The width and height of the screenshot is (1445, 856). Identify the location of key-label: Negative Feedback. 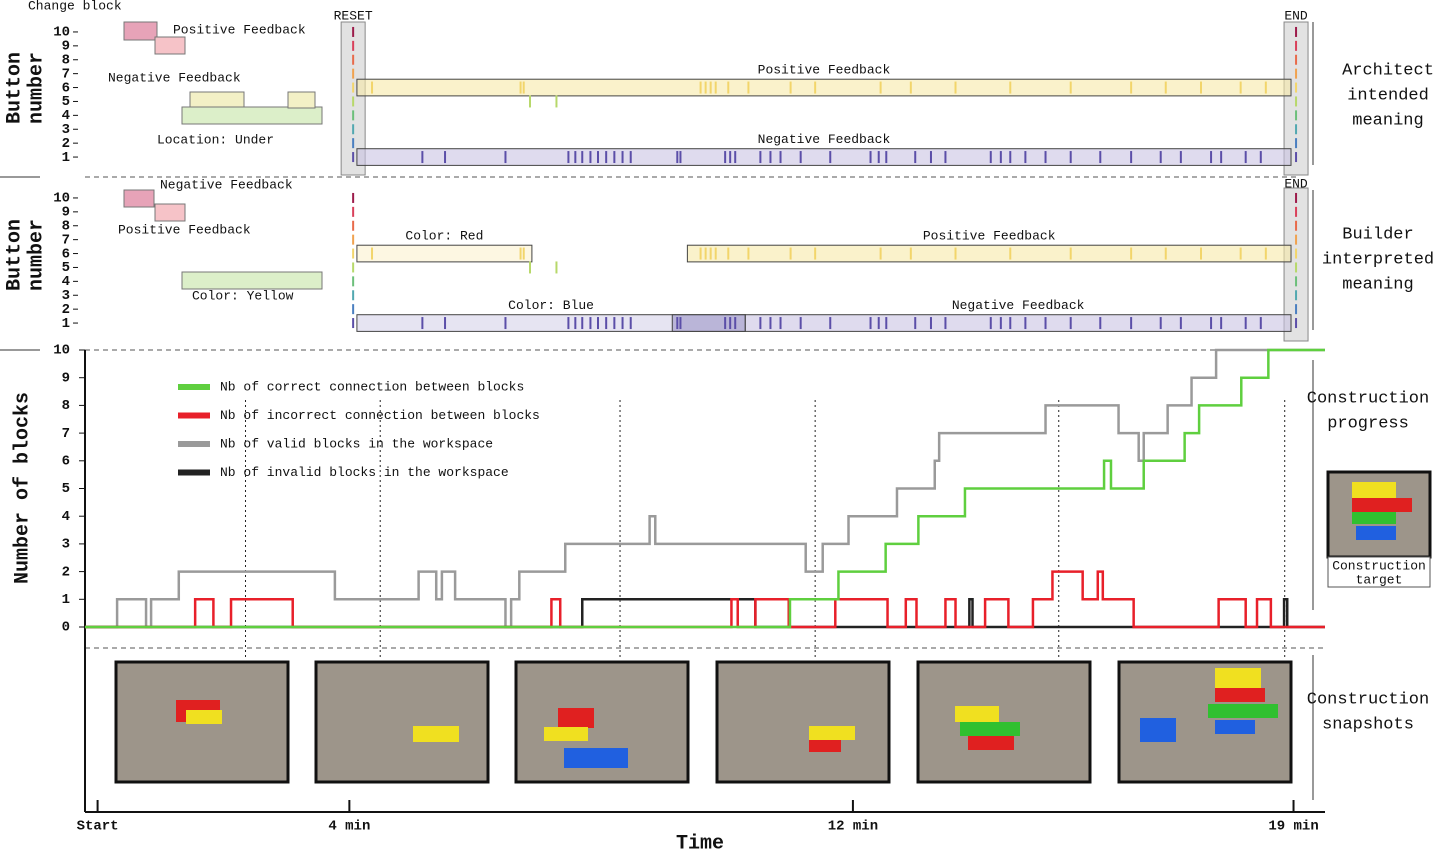
(174, 77).